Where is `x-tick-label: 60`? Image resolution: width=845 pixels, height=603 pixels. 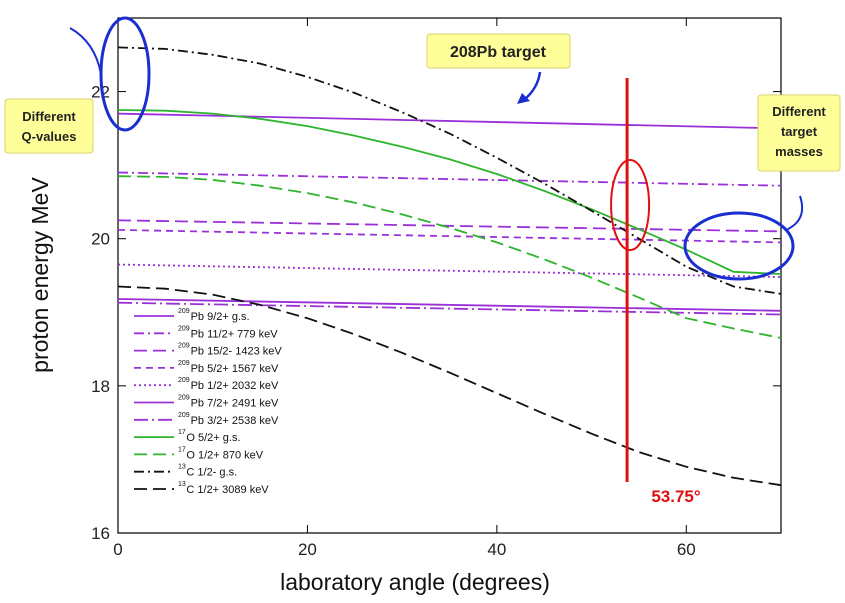 x-tick-label: 60 is located at coordinates (686, 549).